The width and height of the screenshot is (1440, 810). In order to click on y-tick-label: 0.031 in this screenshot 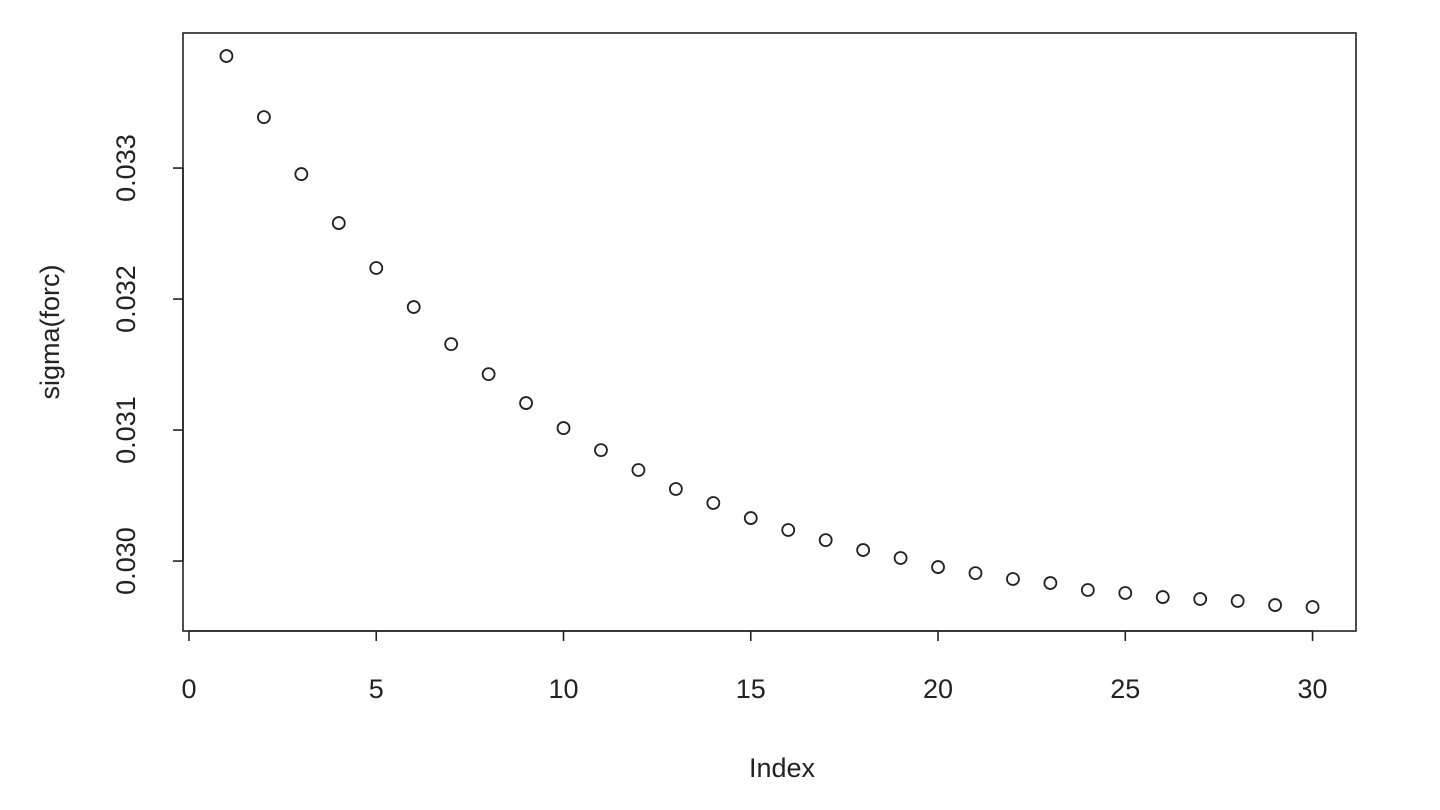, I will do `click(126, 430)`.